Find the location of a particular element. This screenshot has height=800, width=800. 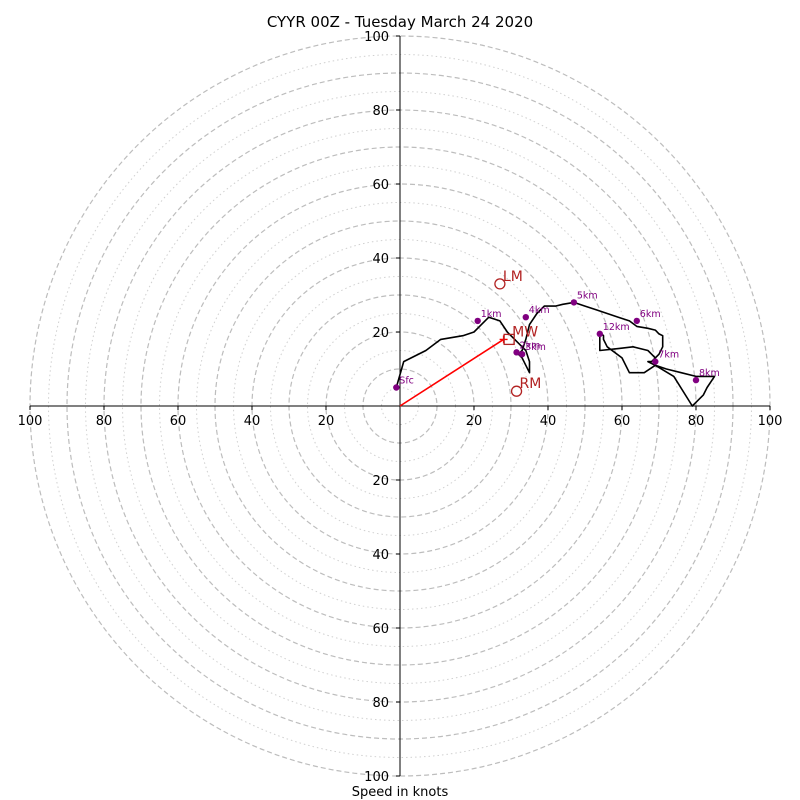

hodograph-line is located at coordinates (555, 354).